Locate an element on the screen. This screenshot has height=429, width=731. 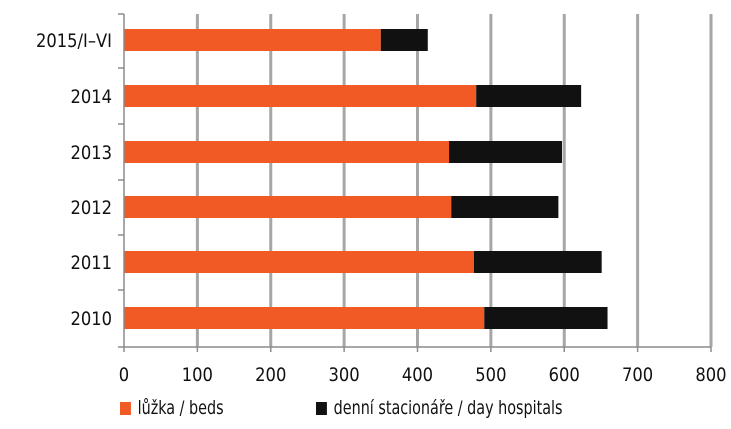
legend-swatch-day-hospitals is located at coordinates (321, 408).